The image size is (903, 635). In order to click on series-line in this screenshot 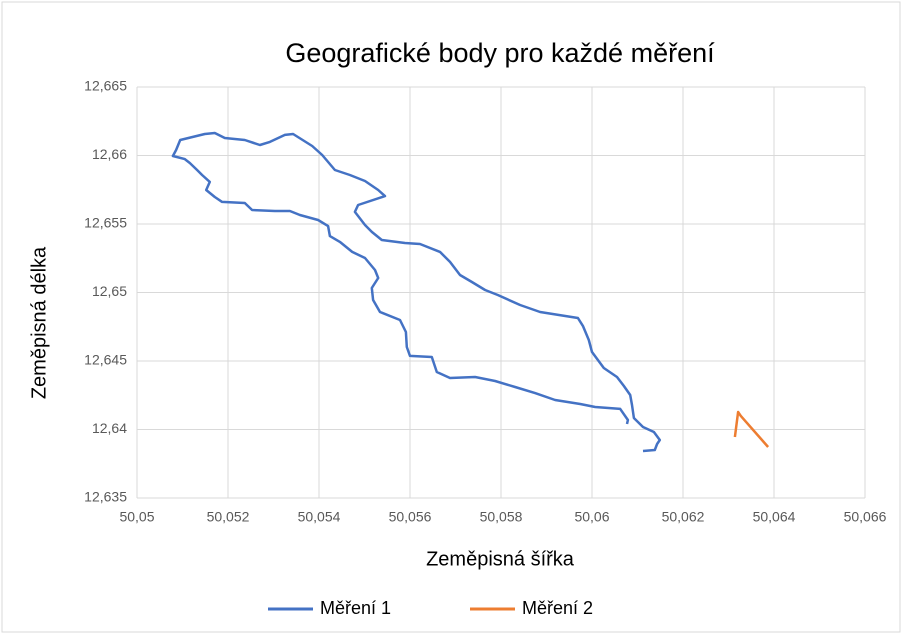, I will do `click(751, 429)`.